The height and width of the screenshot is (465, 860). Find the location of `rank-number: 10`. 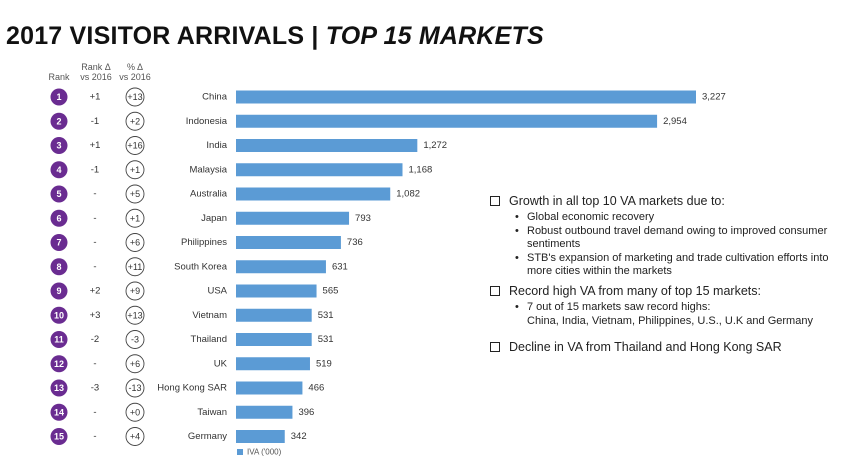

rank-number: 10 is located at coordinates (59, 315).